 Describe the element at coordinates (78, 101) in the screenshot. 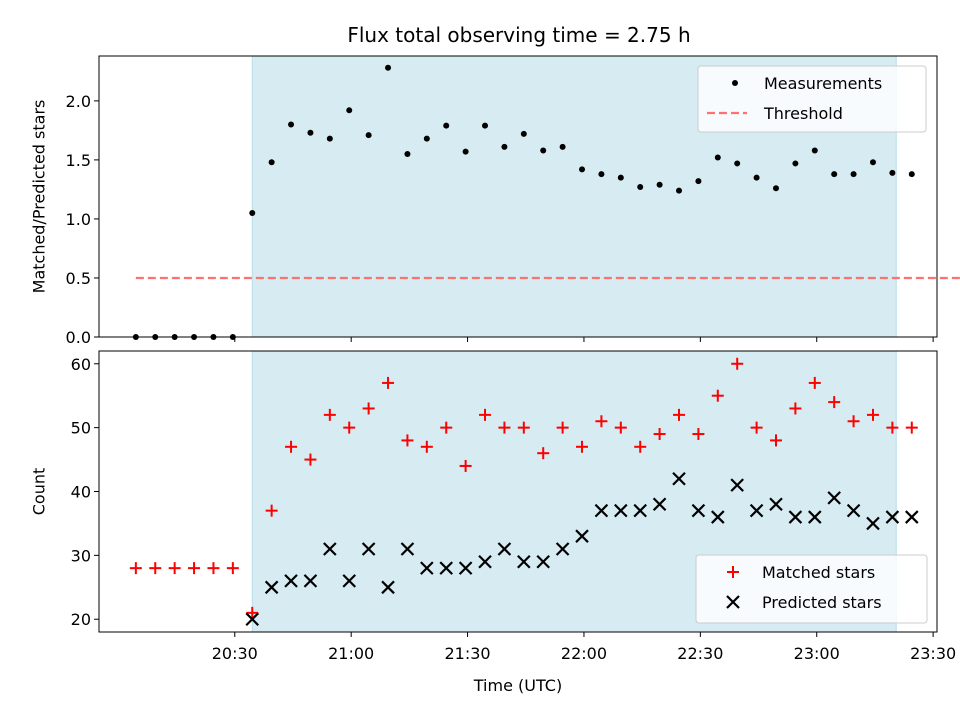

I see `y-tick-label: 2.0` at that location.